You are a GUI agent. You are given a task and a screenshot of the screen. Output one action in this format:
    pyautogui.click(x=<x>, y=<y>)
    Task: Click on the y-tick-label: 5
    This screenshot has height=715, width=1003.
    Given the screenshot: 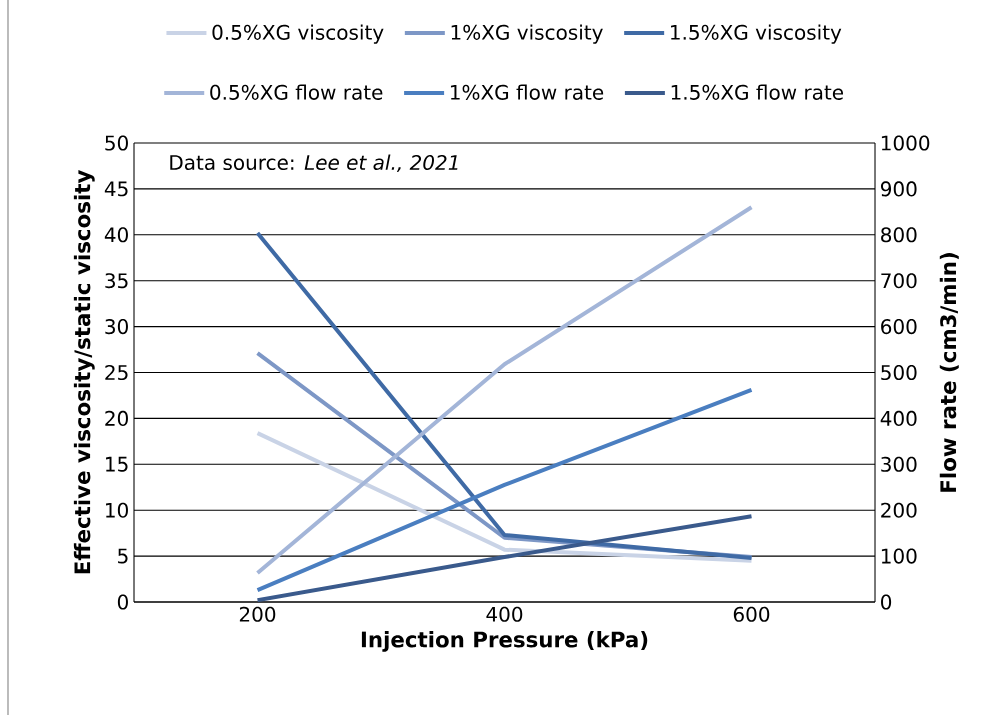 What is the action you would take?
    pyautogui.click(x=123, y=556)
    